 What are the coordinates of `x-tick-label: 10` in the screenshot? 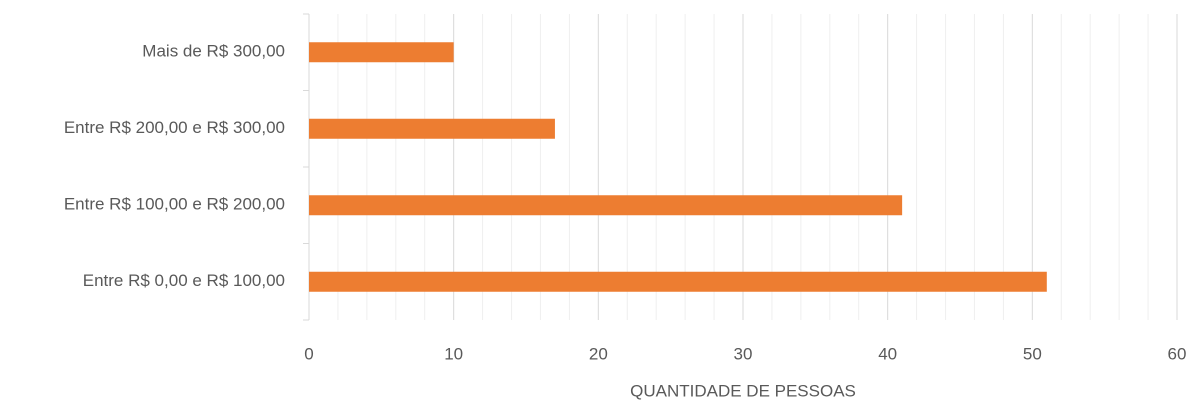 It's located at (453, 353).